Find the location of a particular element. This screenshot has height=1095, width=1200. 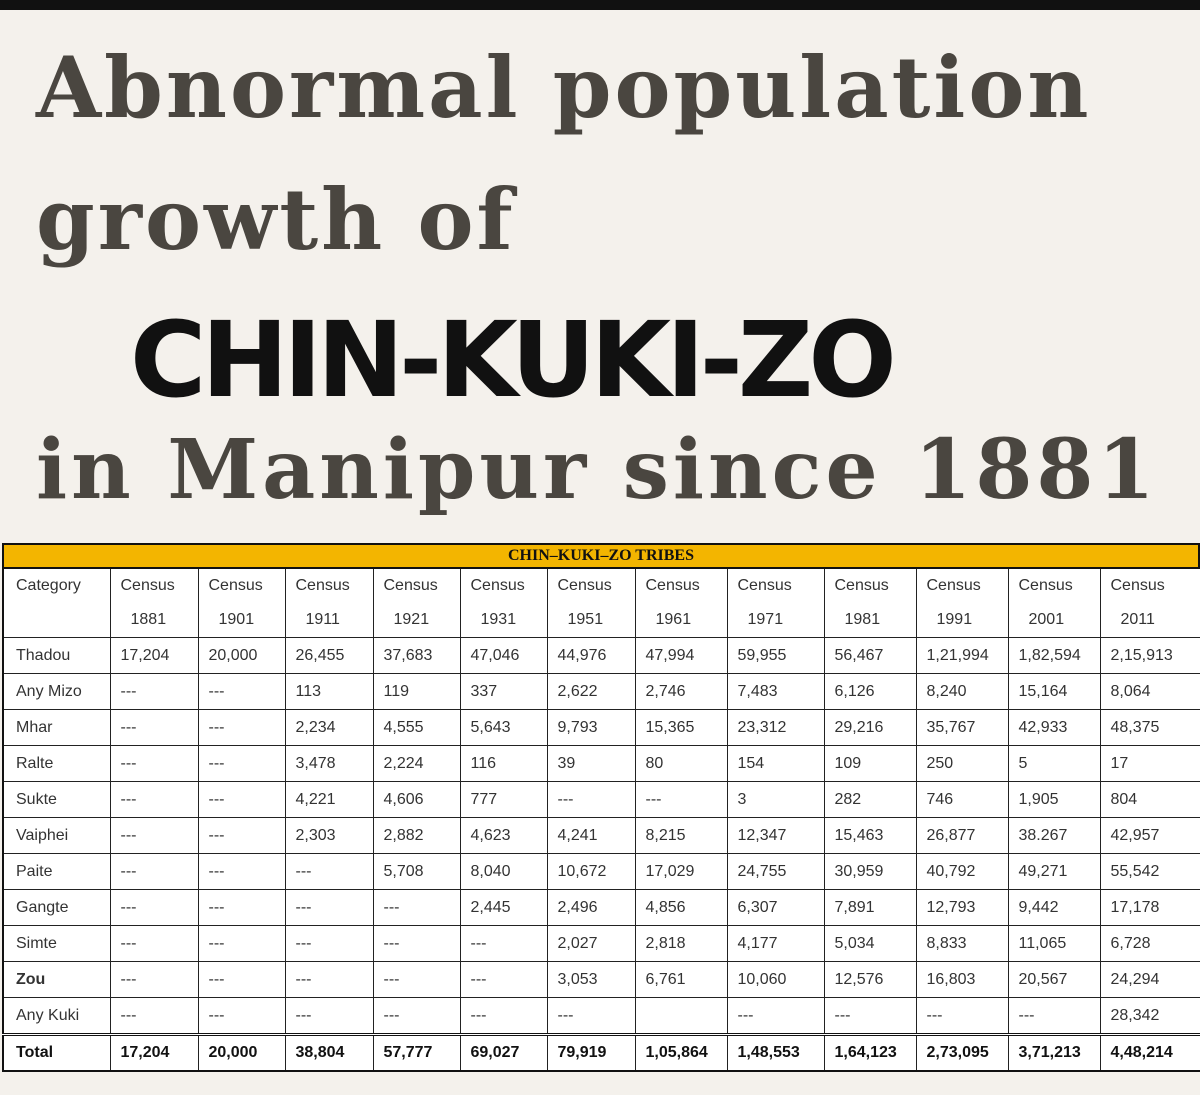

value-cell: 8,064 is located at coordinates (1149, 691).